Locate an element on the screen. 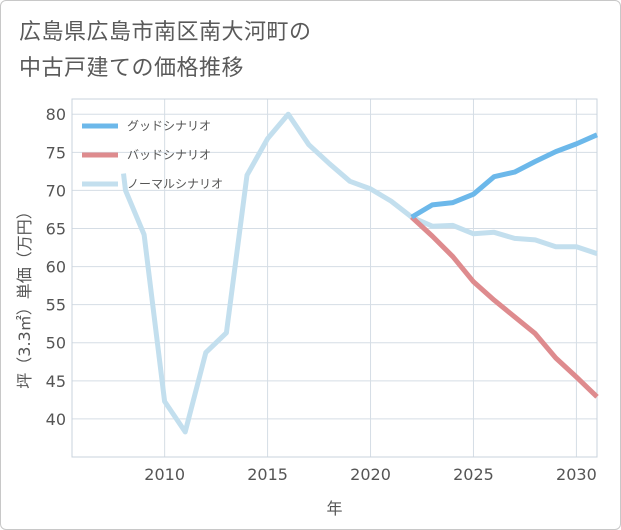 The height and width of the screenshot is (530, 621). legend-label-normal: ノーマルシナリオ is located at coordinates (175, 184).